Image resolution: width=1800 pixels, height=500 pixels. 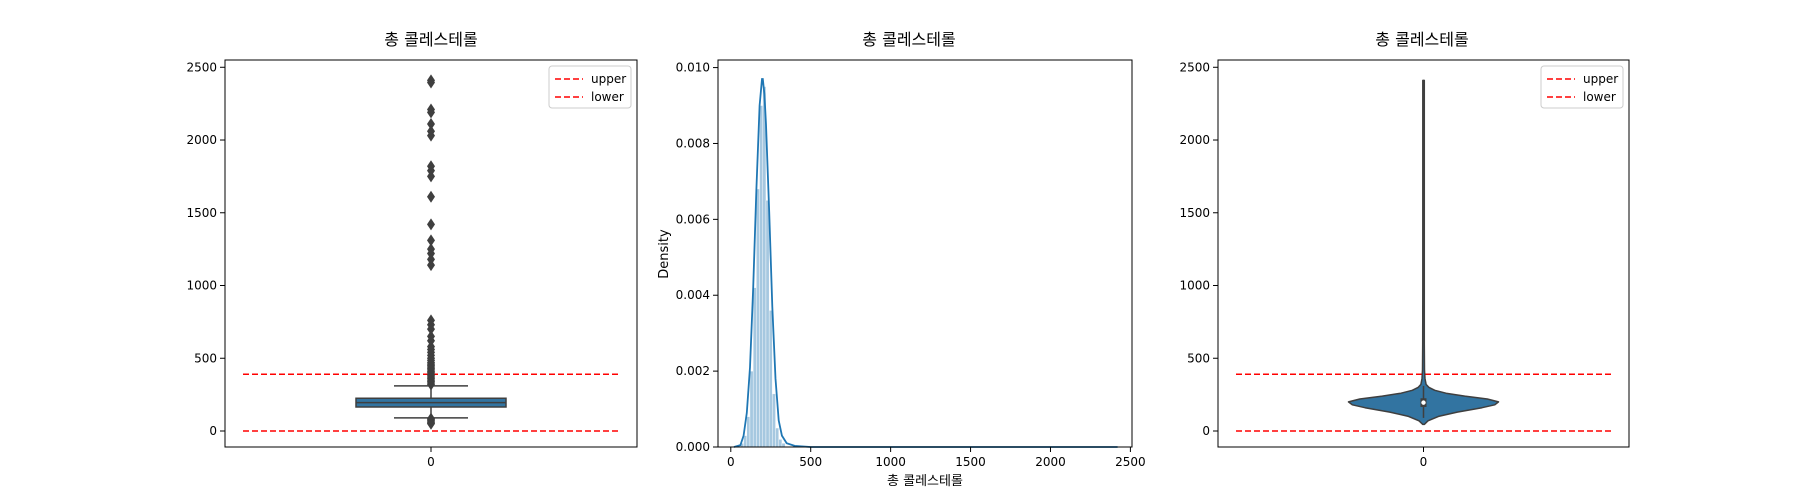 What do you see at coordinates (925, 481) in the screenshot?
I see `histogram-x-label: 총 콜레스테롤` at bounding box center [925, 481].